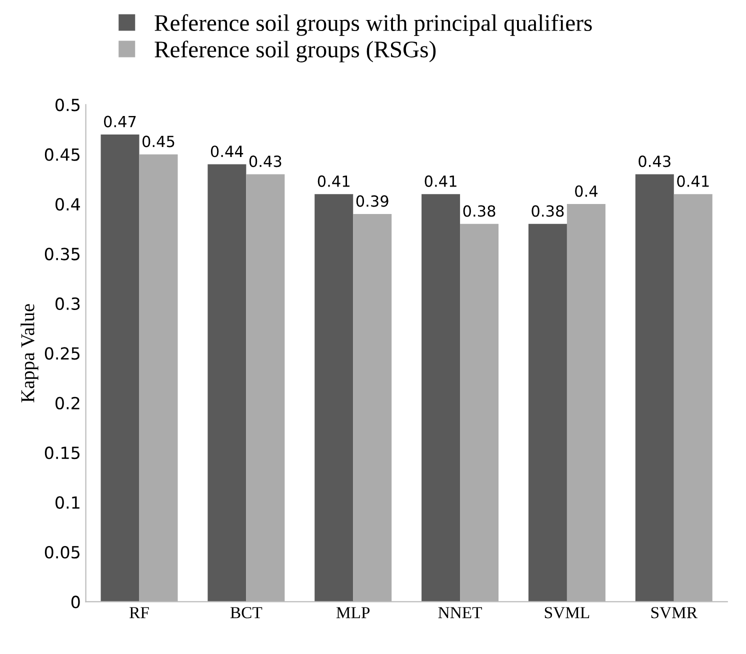 This screenshot has width=746, height=654. Describe the element at coordinates (139, 612) in the screenshot. I see `x-tick-label: RF` at that location.